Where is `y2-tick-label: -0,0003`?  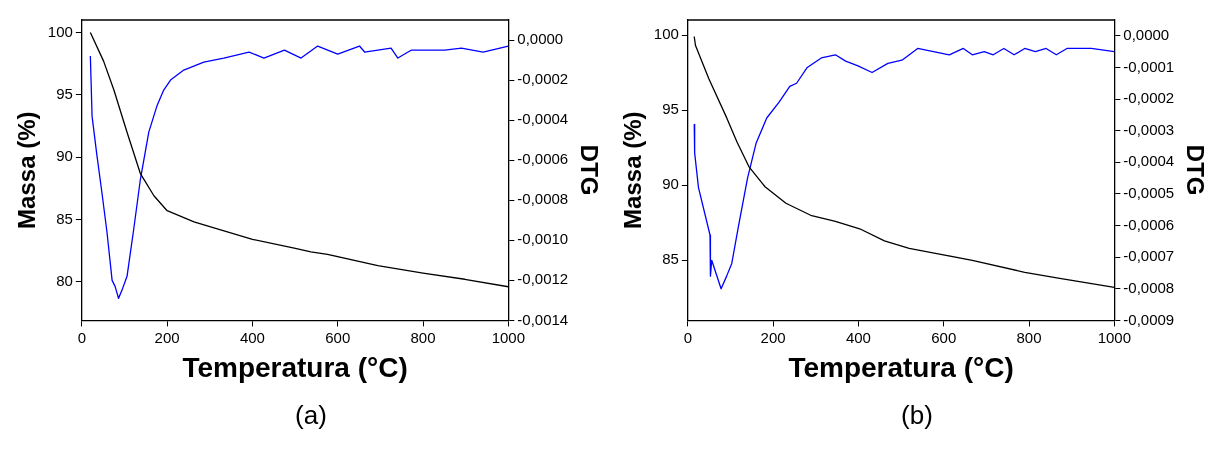
y2-tick-label: -0,0003 is located at coordinates (1149, 129).